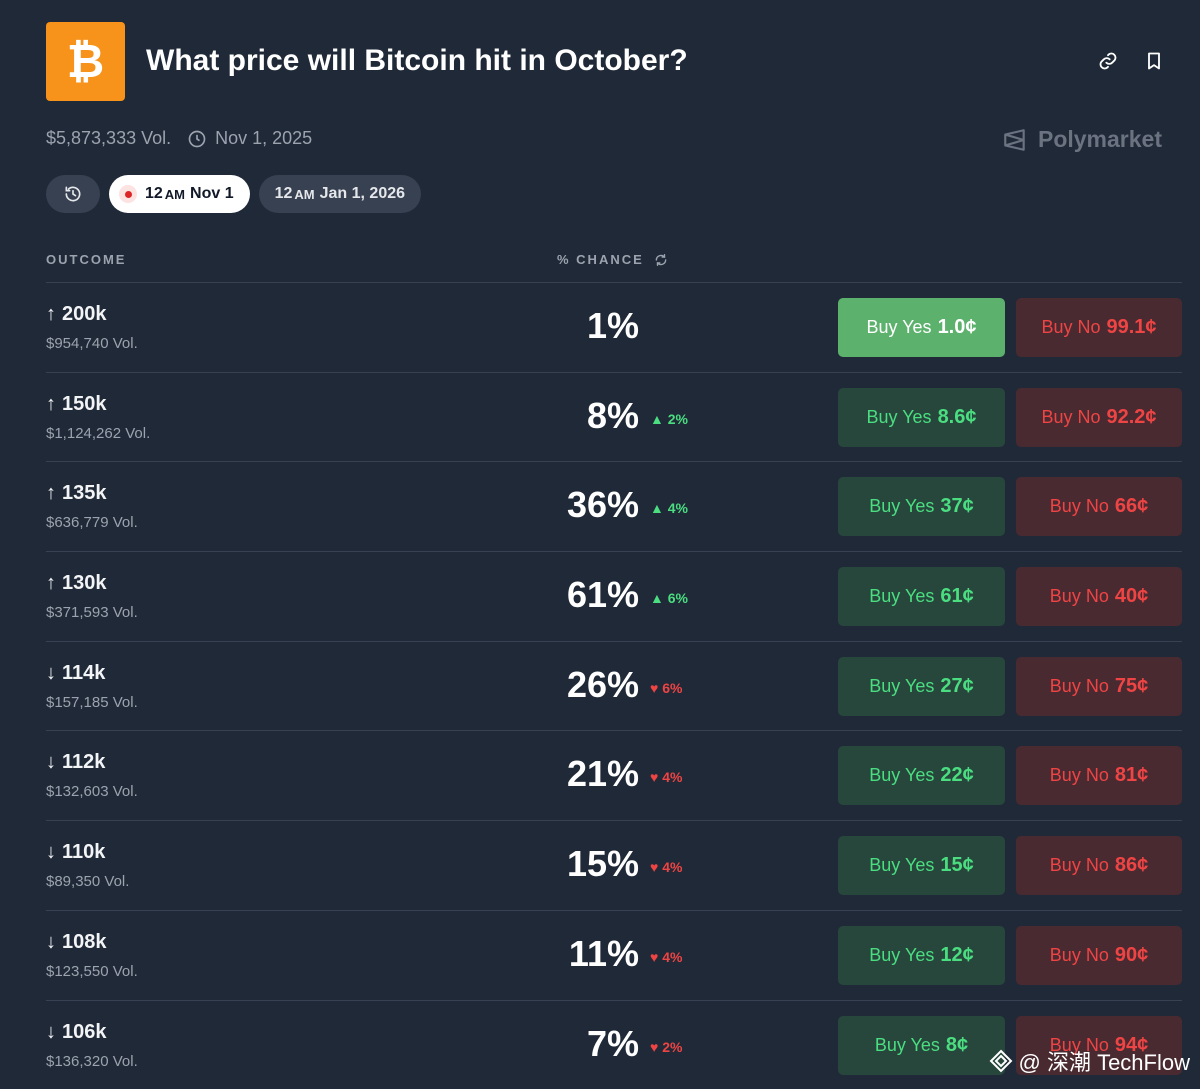 This screenshot has height=1089, width=1200. What do you see at coordinates (1131, 596) in the screenshot?
I see `buy-no-price: 40¢` at bounding box center [1131, 596].